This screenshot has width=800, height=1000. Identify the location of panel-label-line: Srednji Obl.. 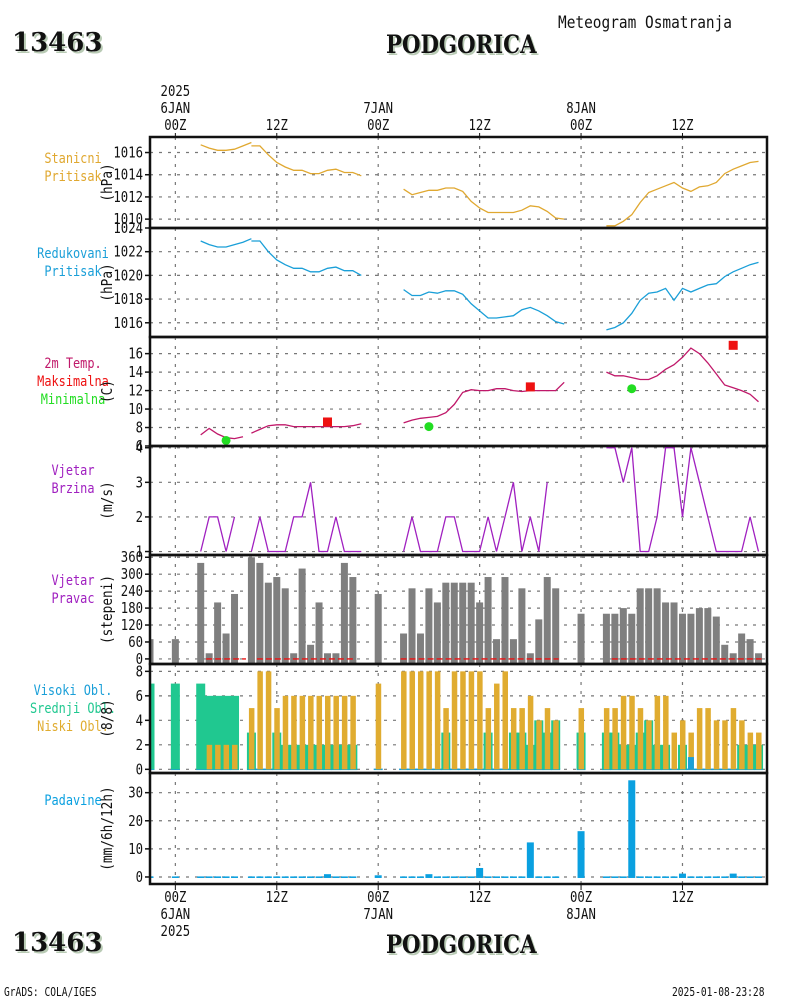
(73, 709).